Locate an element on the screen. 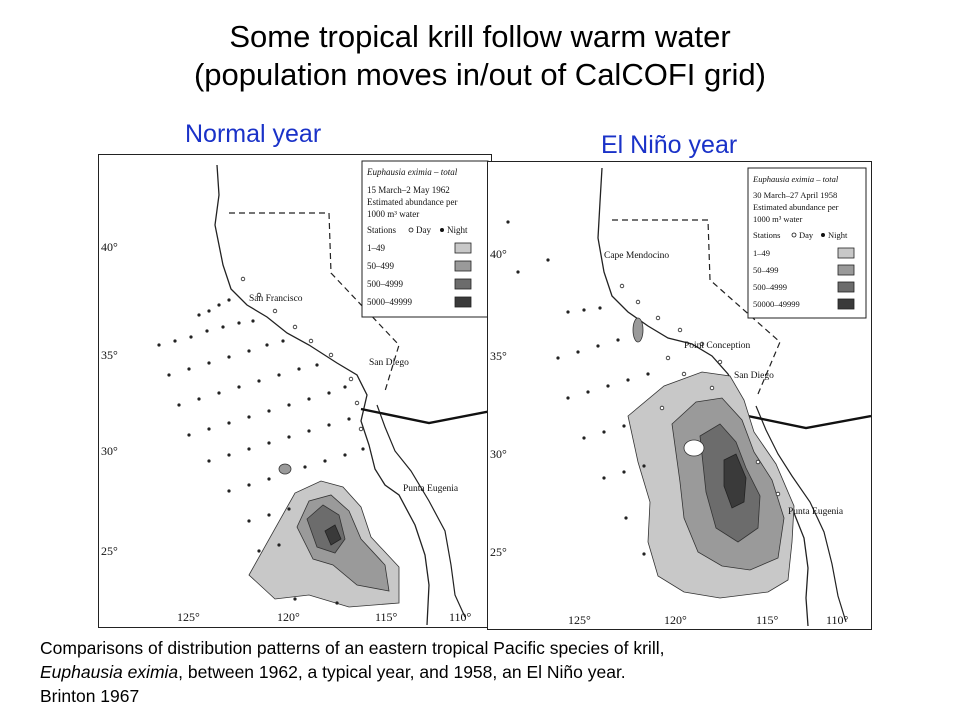 The height and width of the screenshot is (720, 960). place-label: San Francisco is located at coordinates (276, 299).